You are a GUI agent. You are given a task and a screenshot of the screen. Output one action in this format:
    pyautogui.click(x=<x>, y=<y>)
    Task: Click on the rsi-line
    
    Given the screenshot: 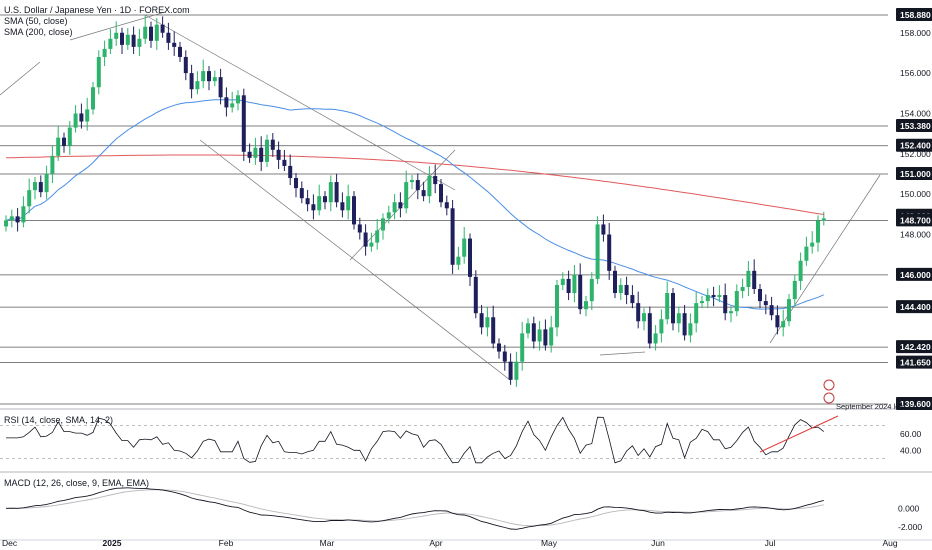 What is the action you would take?
    pyautogui.click(x=415, y=440)
    